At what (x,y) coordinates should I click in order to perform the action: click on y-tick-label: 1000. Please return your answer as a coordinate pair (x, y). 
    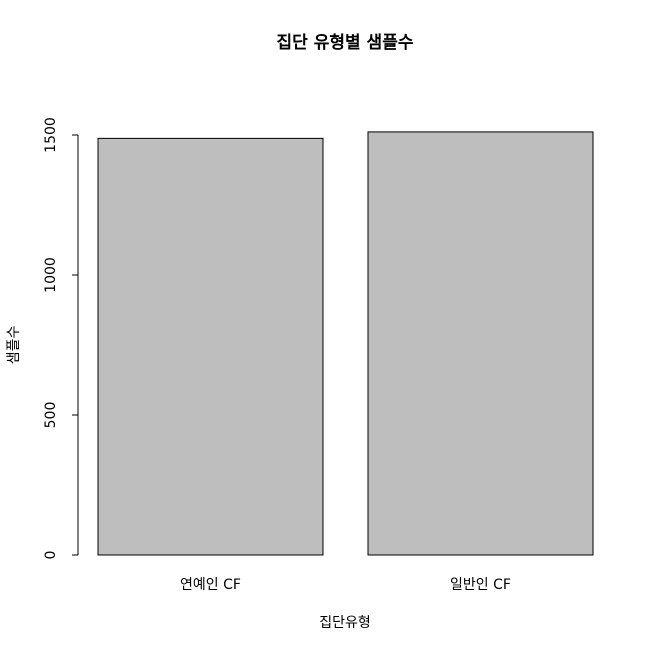
    Looking at the image, I should click on (51, 275).